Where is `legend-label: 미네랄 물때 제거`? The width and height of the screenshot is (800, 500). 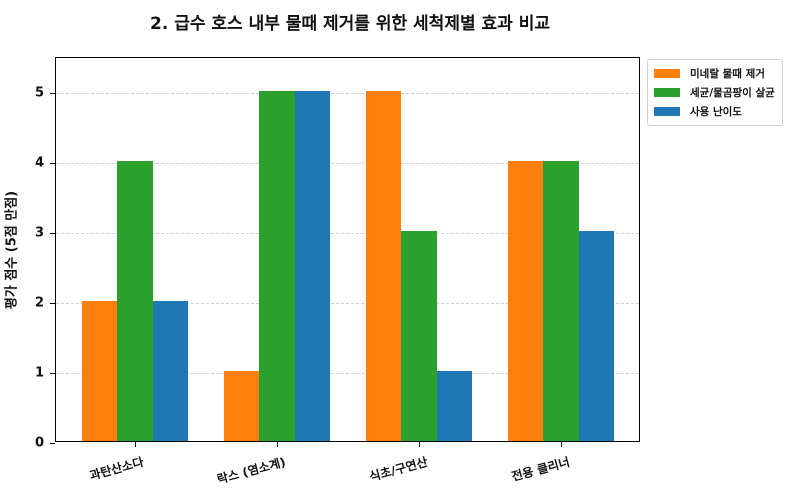 legend-label: 미네랄 물때 제거 is located at coordinates (727, 74).